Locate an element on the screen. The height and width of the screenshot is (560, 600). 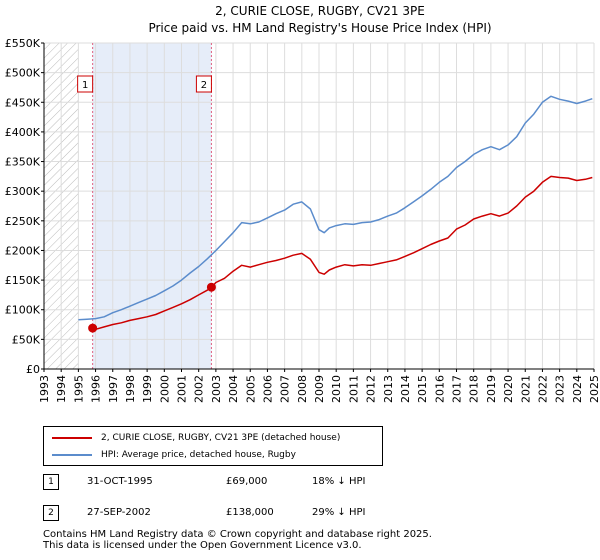
x-tick-label: 1999 is located at coordinates (147, 389).